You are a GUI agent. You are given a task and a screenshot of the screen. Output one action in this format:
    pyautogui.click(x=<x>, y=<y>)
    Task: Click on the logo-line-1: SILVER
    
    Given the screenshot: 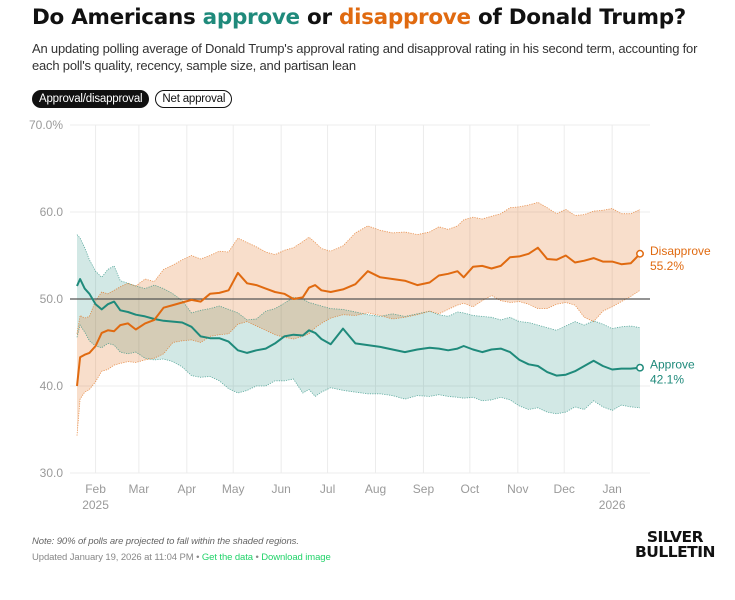 What is the action you would take?
    pyautogui.click(x=675, y=537)
    